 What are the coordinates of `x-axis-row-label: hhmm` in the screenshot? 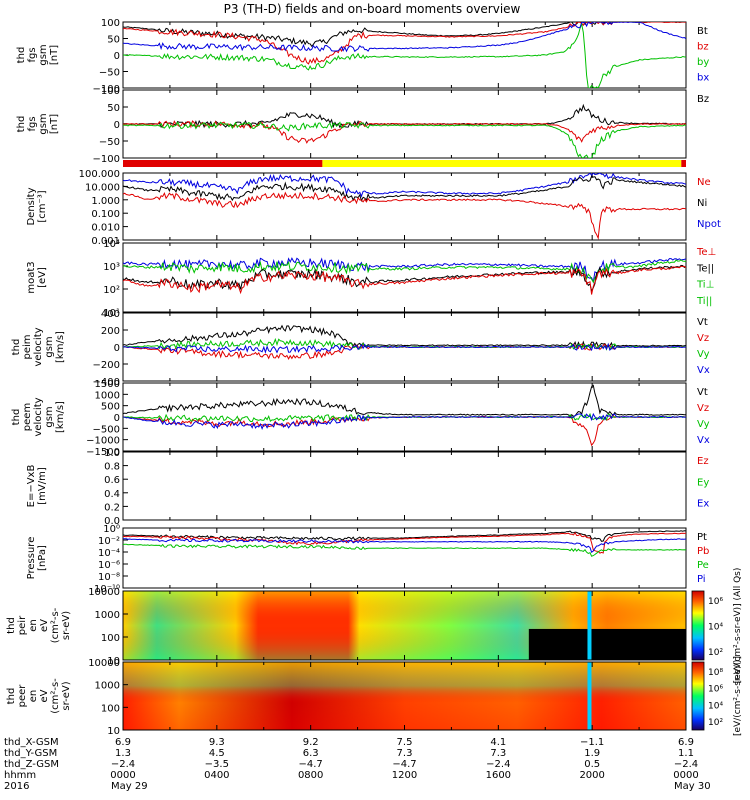 It's located at (20, 775).